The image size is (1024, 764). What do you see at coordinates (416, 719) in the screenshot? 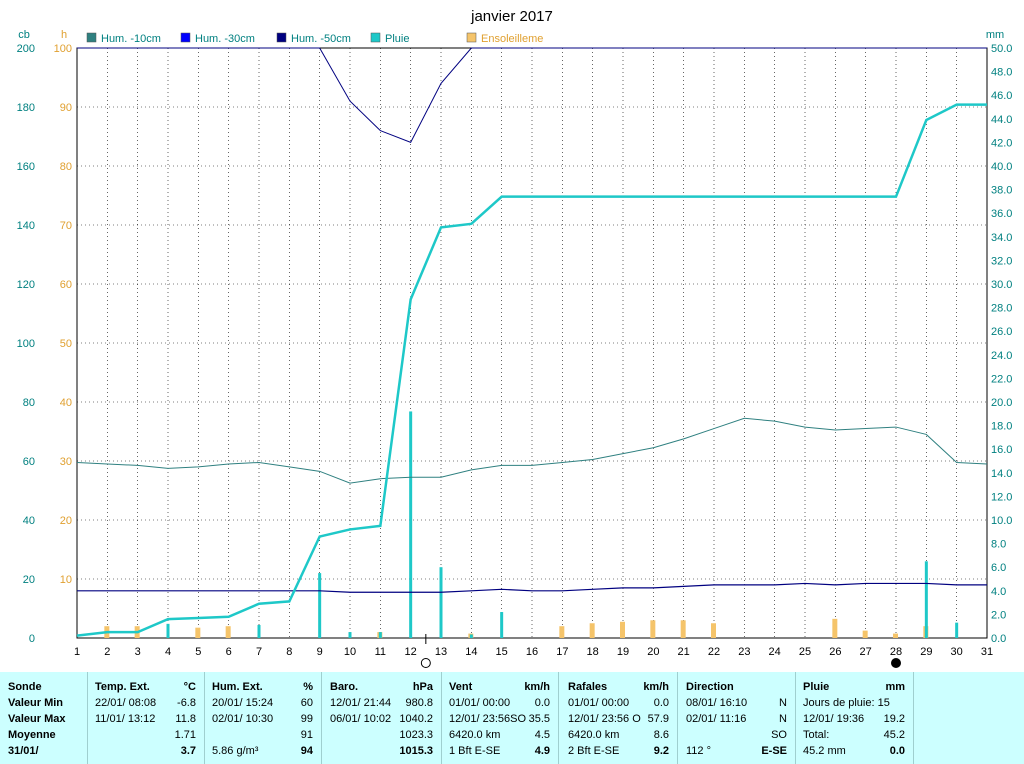
I see `baro-row-value: 1040.2` at bounding box center [416, 719].